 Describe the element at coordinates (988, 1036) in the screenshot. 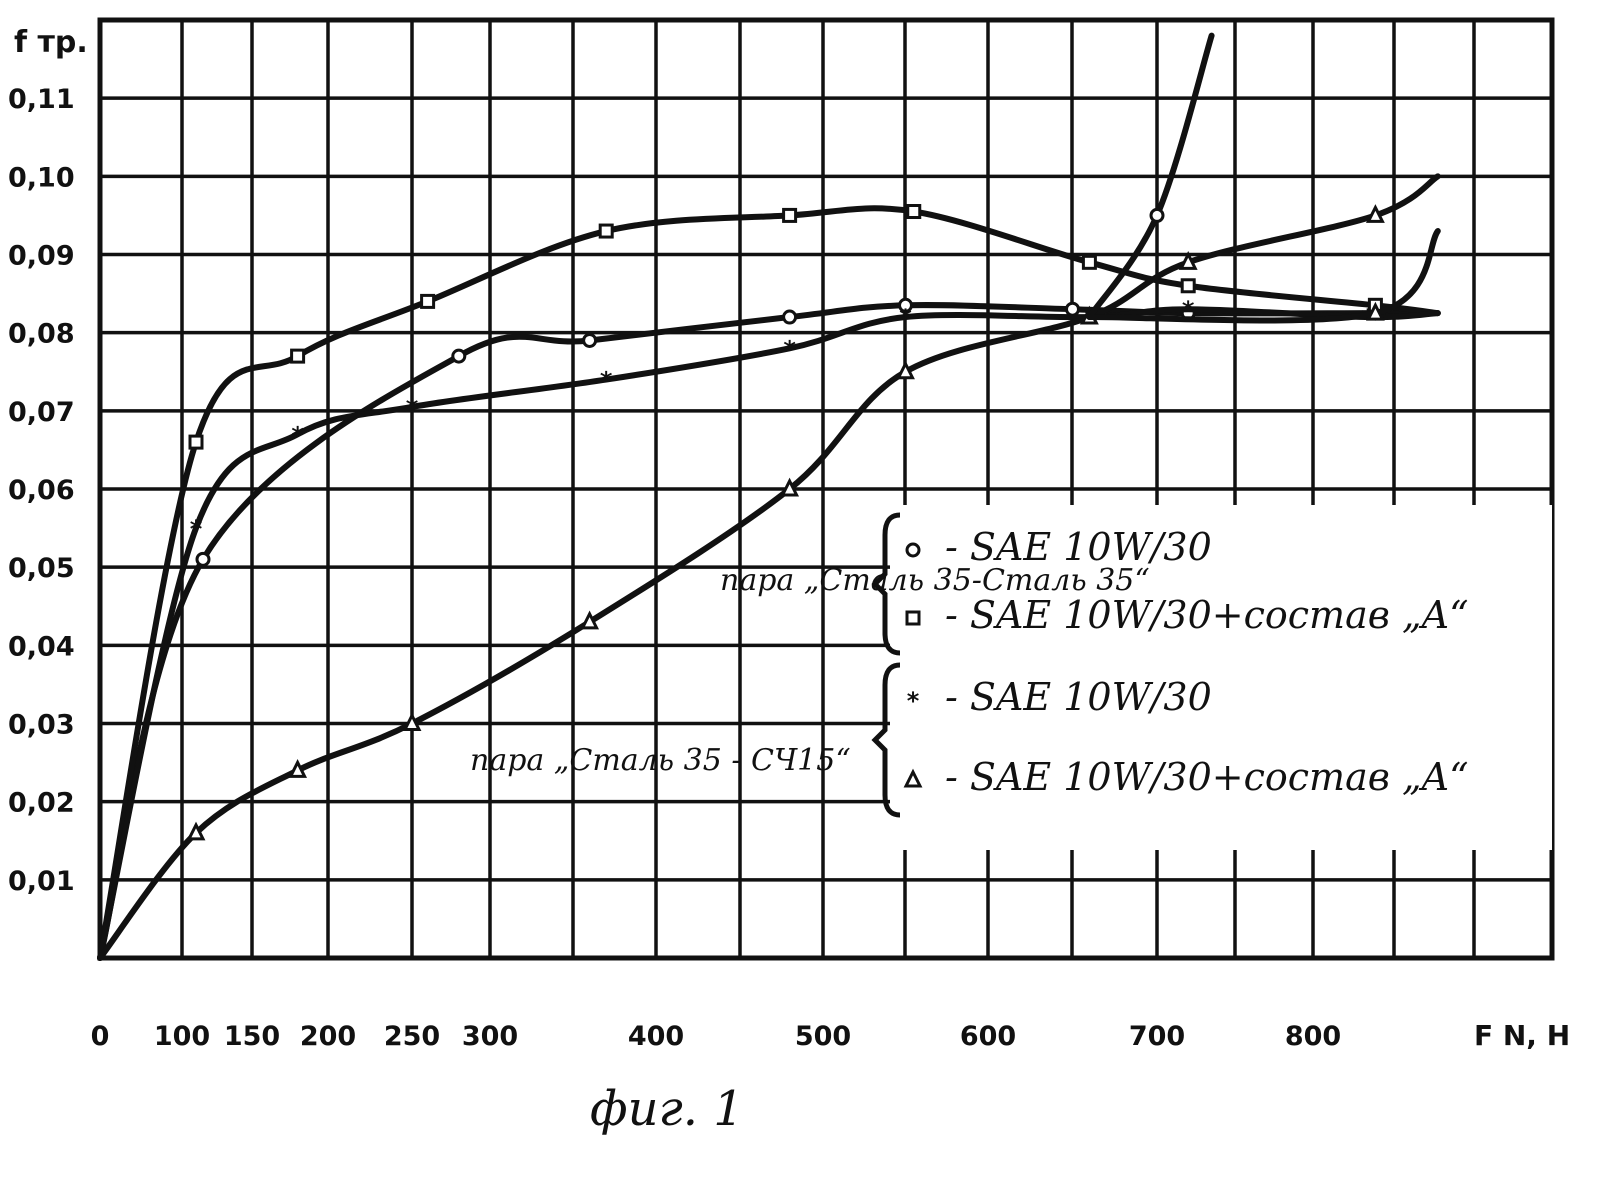

I see `x-tick-label: 600` at that location.